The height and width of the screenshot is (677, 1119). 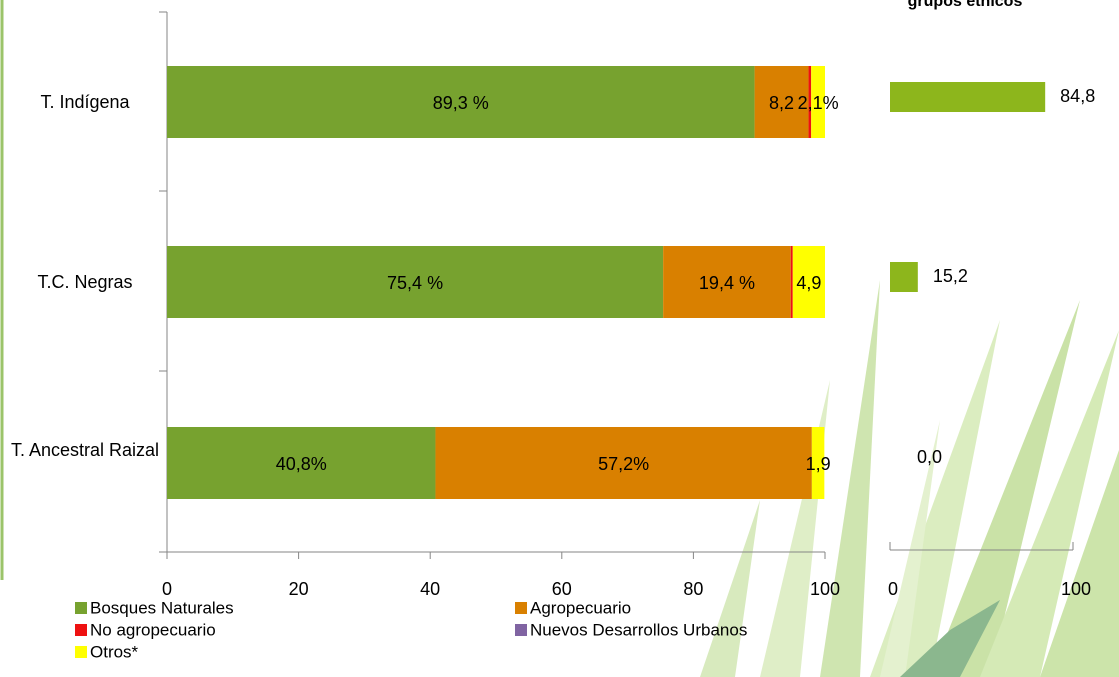 What do you see at coordinates (638, 629) in the screenshot?
I see `legend-label: Nuevos Desarrollos Urbanos` at bounding box center [638, 629].